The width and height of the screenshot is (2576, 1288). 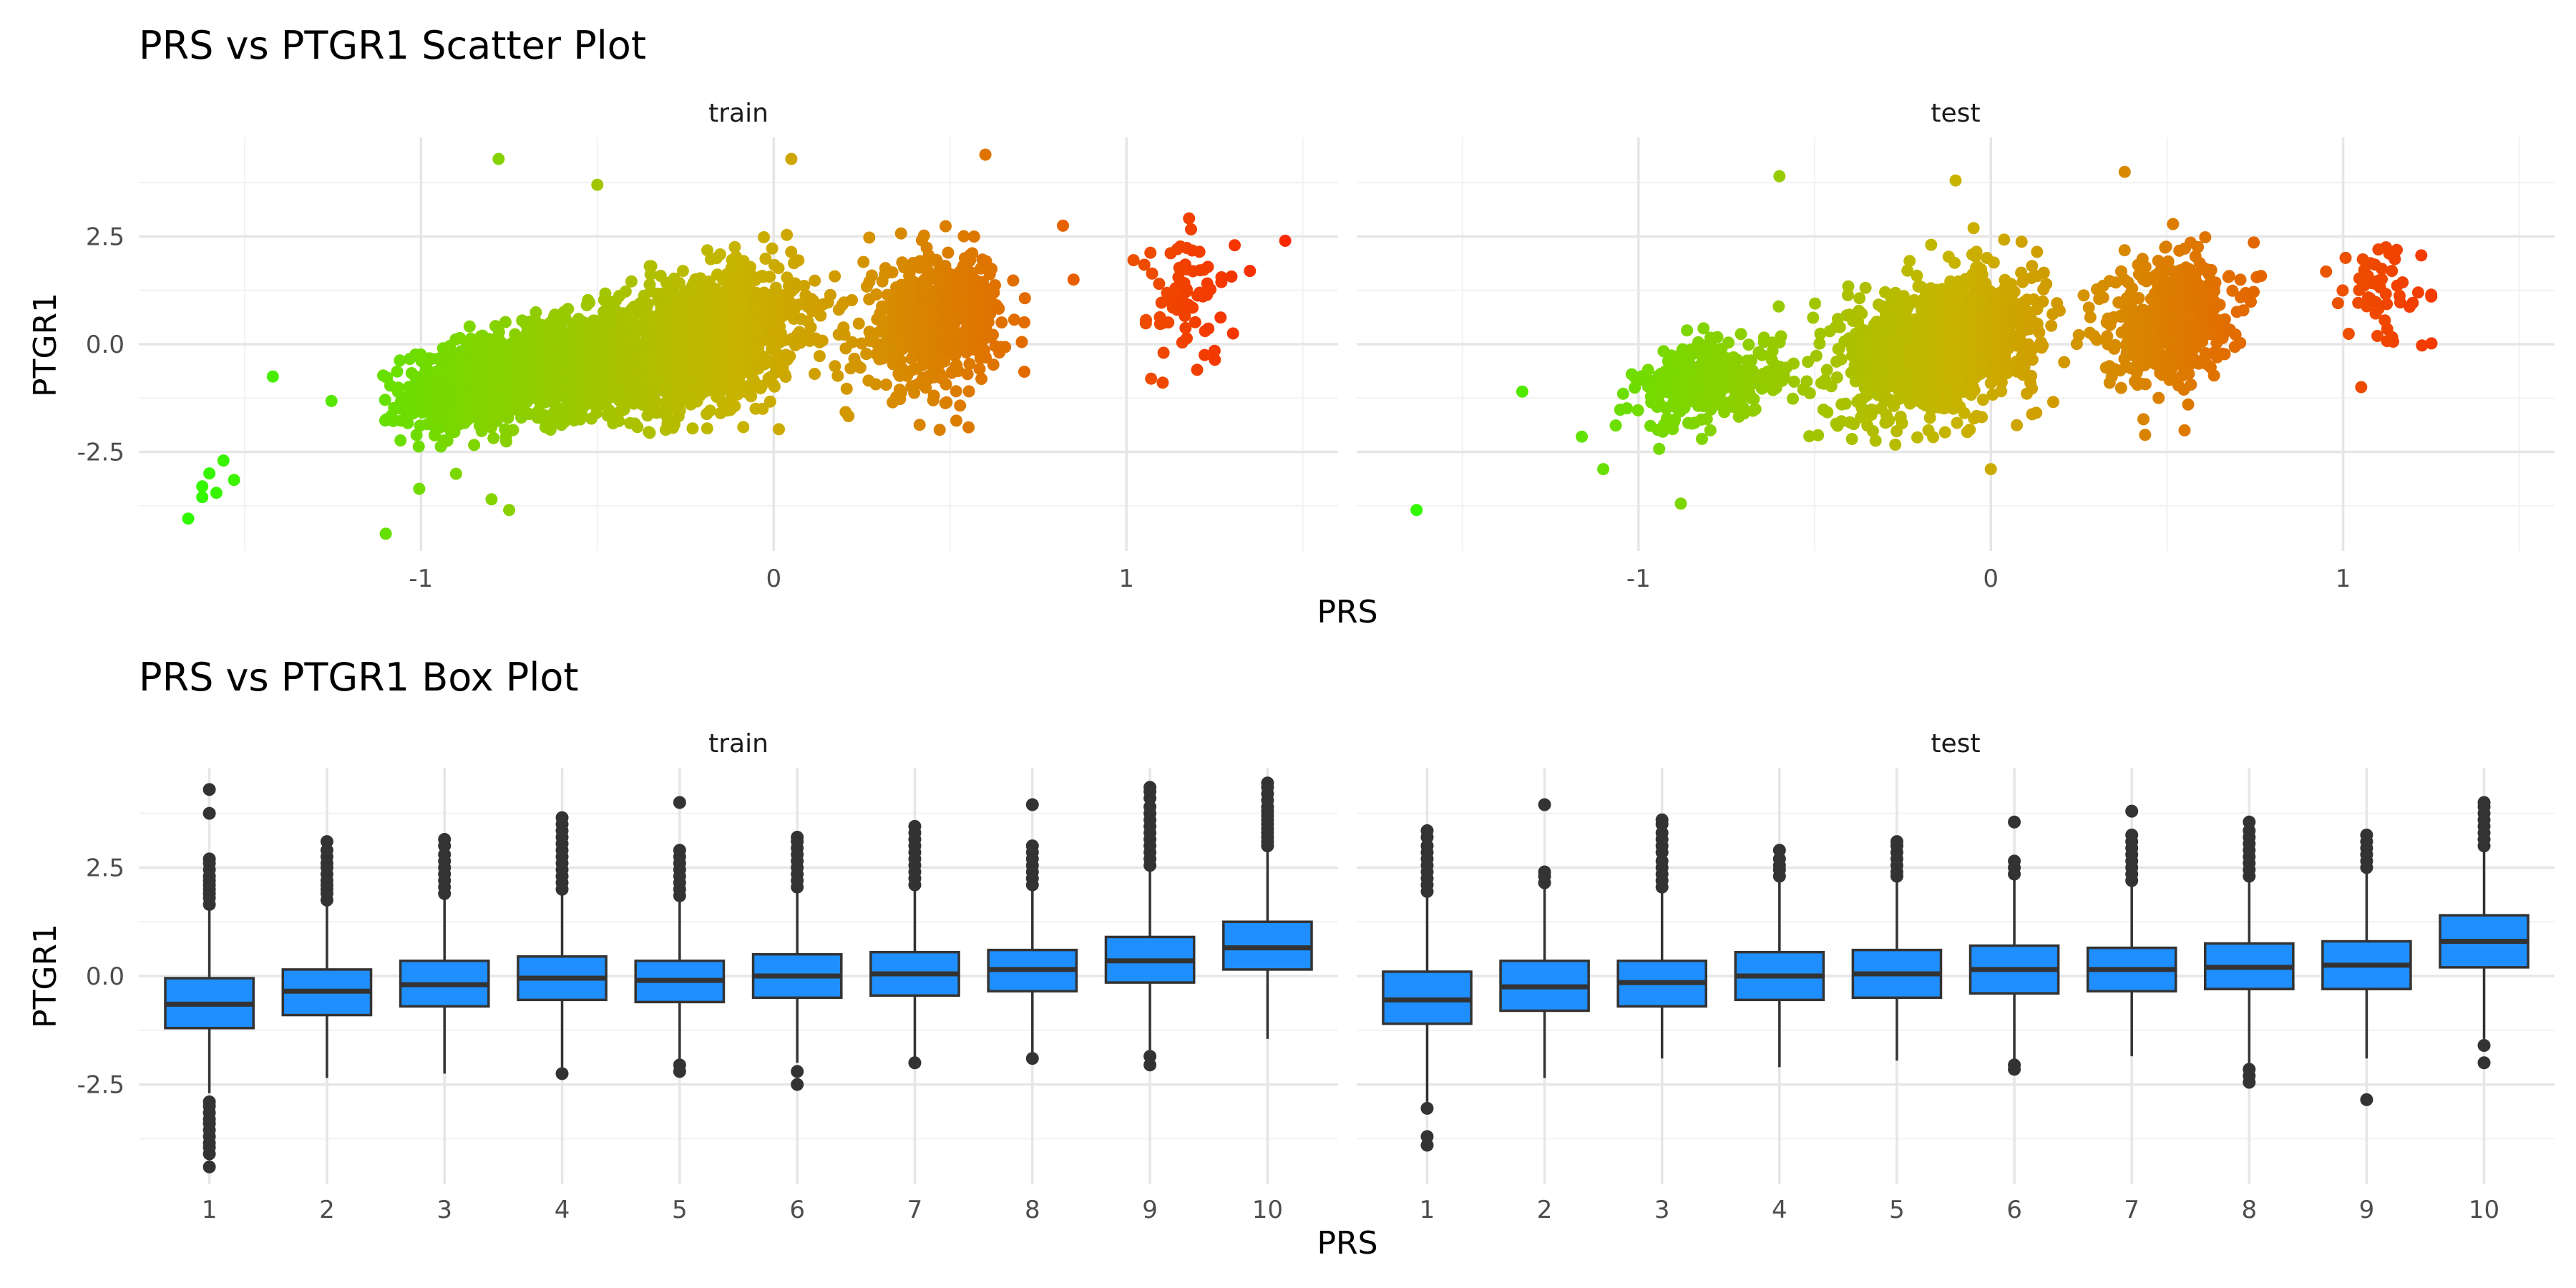 I want to click on x-tick-label: 0, so click(x=773, y=579).